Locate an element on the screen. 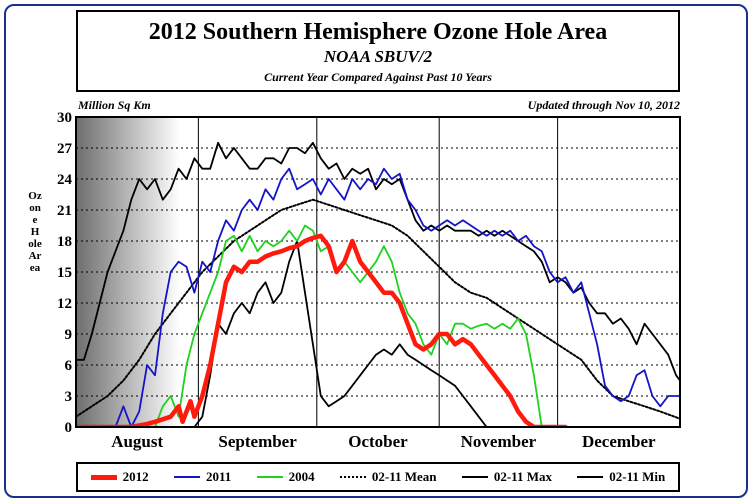 The width and height of the screenshot is (756, 504). y-tick-label: 30 is located at coordinates (64, 118).